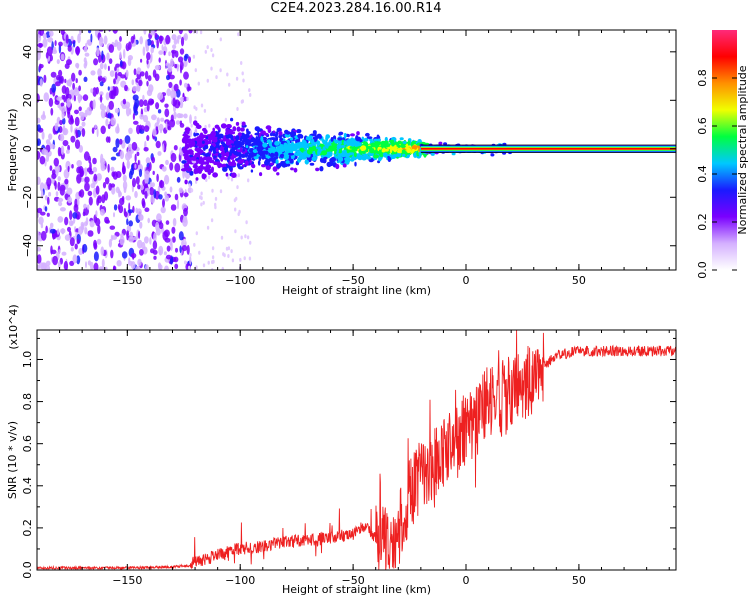 Image resolution: width=750 pixels, height=600 pixels. Describe the element at coordinates (12, 150) in the screenshot. I see `y-axis-label: Frequency (Hz)` at that location.